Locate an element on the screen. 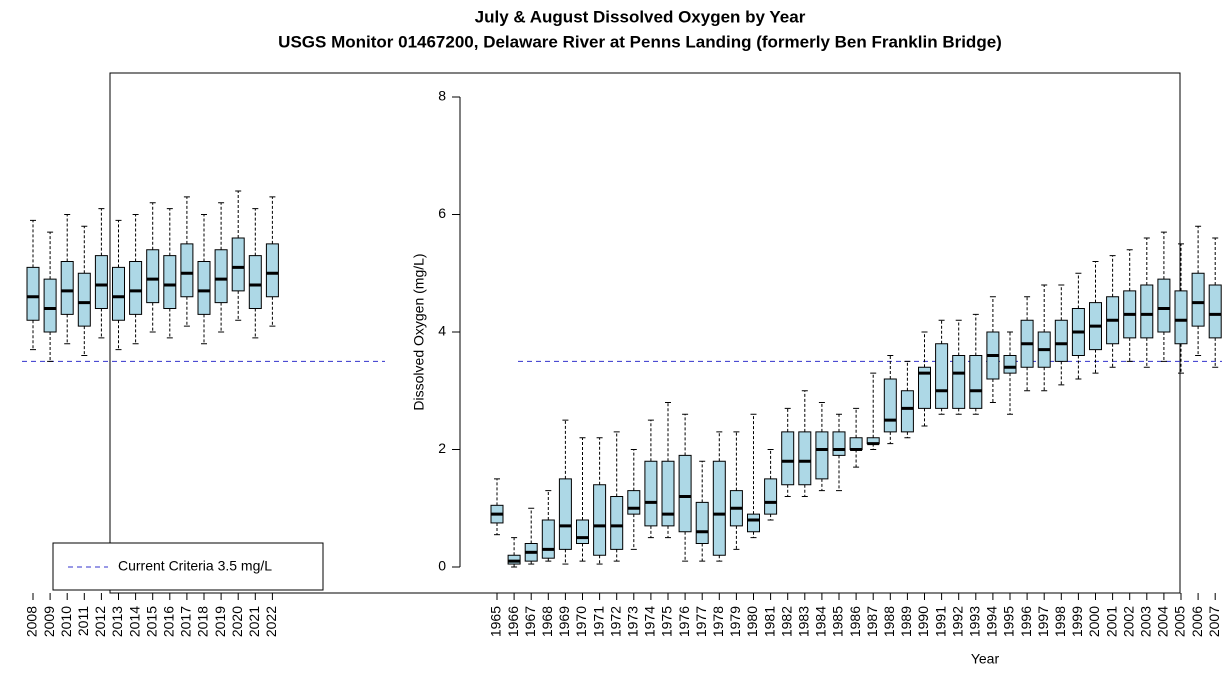  x-tick-label: 2002 is located at coordinates (1128, 621).